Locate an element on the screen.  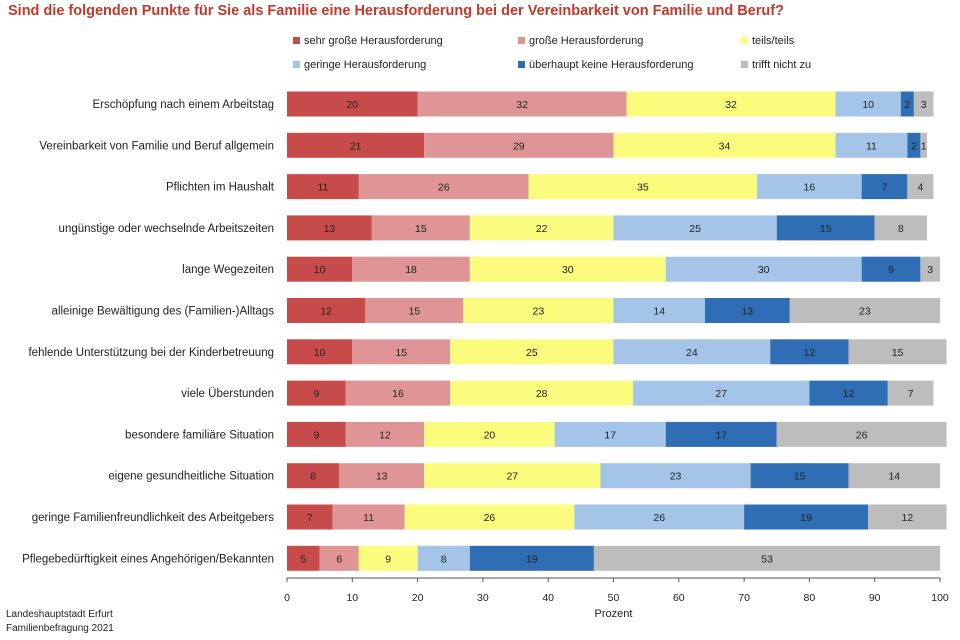
x-tick-label: 10 is located at coordinates (352, 598).